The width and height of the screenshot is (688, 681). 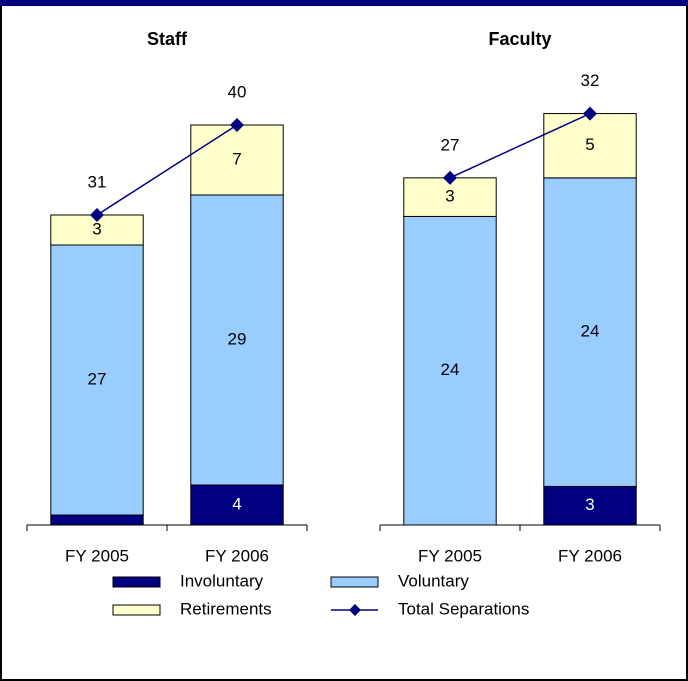 I want to click on legend-label: Voluntary, so click(x=433, y=580).